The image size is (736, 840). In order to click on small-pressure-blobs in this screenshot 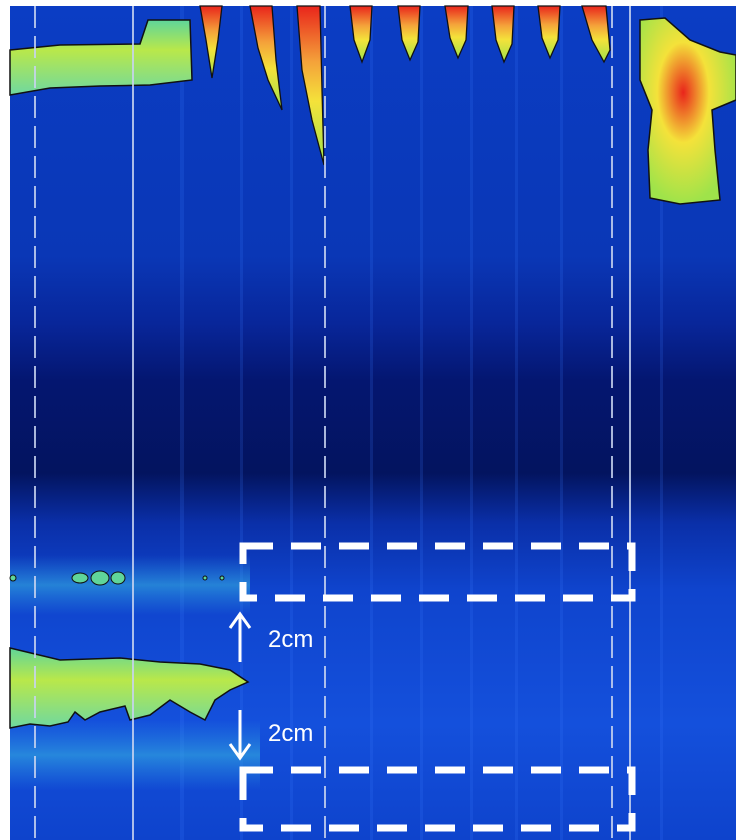, I will do `click(117, 578)`.